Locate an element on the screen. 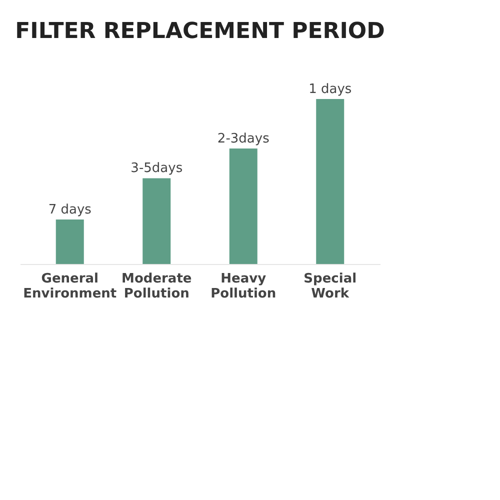 This screenshot has height=500, width=500. chart-title: FILTER REPLACEMENT PERIOD is located at coordinates (200, 31).